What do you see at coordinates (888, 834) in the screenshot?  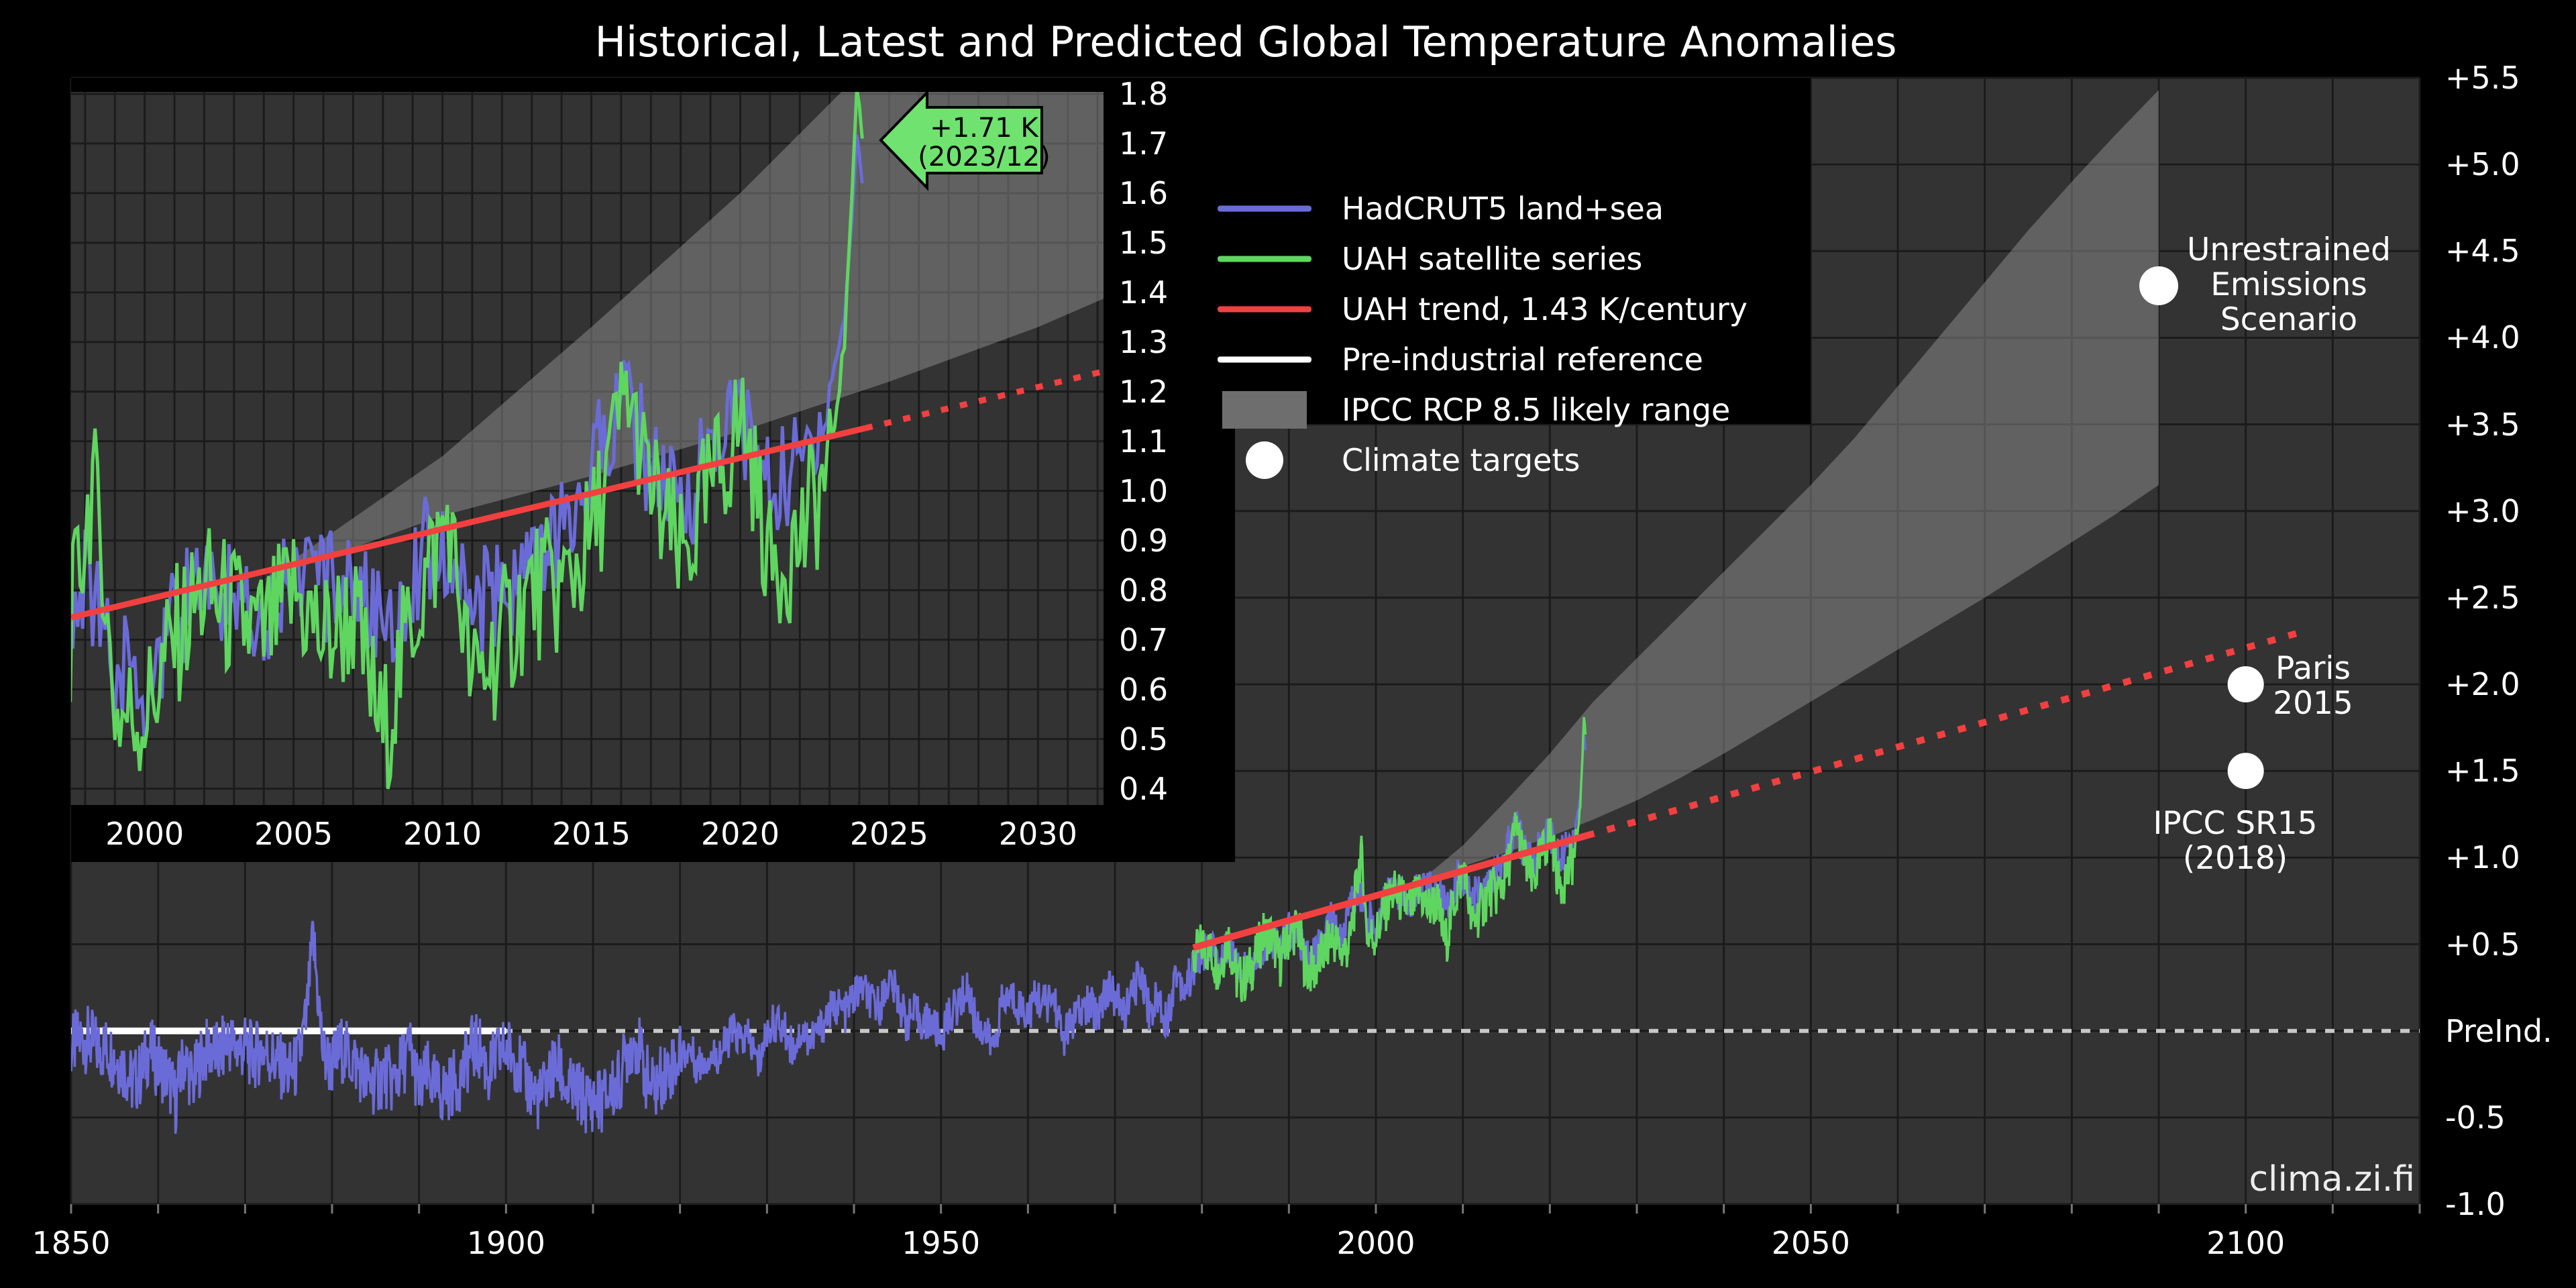 I see `inset-xtick-label: 2025` at bounding box center [888, 834].